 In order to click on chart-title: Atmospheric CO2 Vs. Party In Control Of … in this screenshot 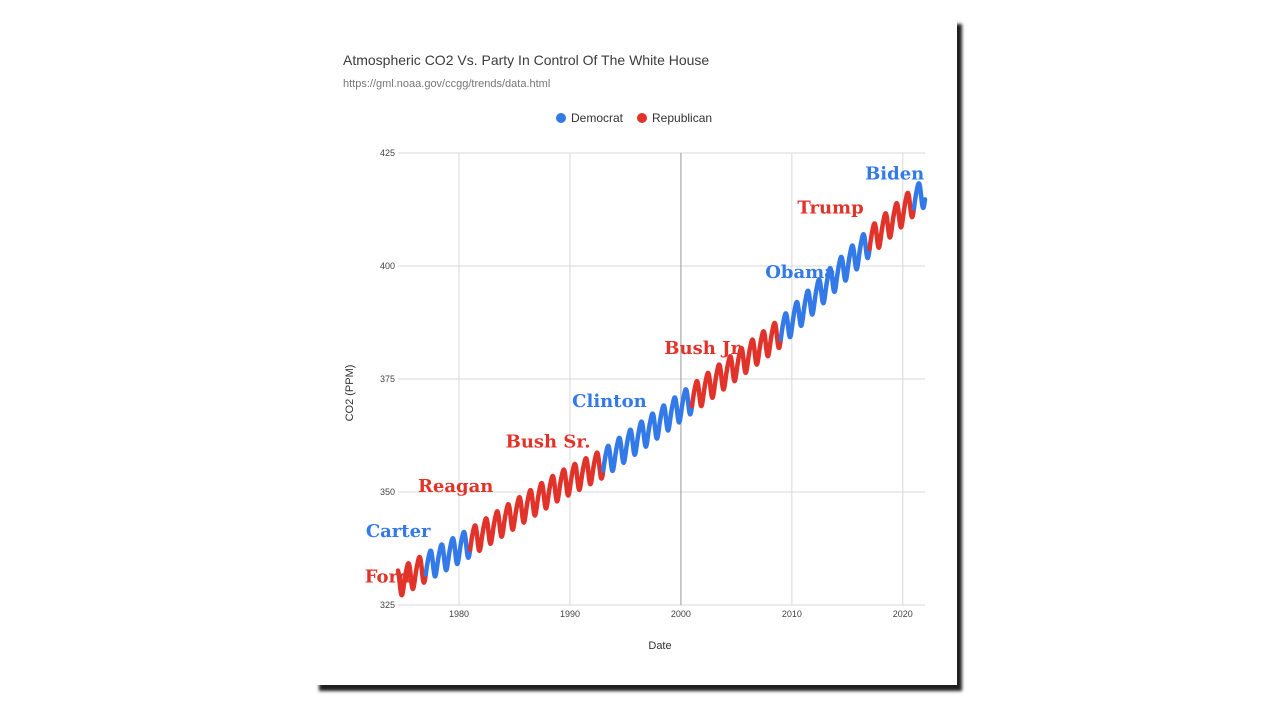, I will do `click(526, 60)`.